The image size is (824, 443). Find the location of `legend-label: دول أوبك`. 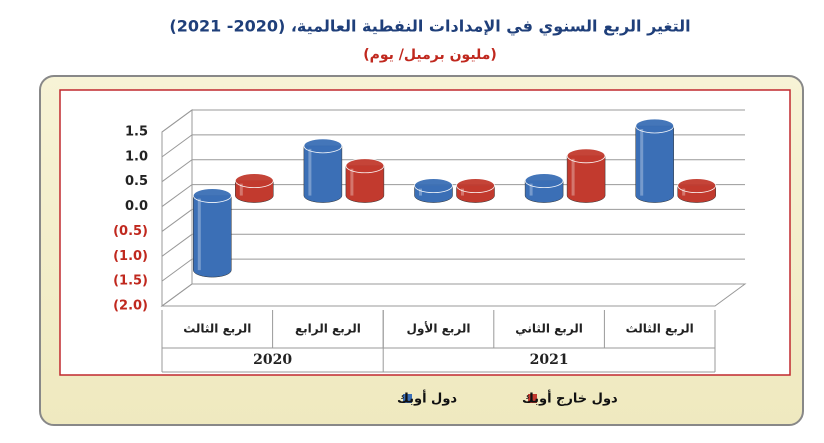

legend-label: دول أوبك is located at coordinates (427, 398).